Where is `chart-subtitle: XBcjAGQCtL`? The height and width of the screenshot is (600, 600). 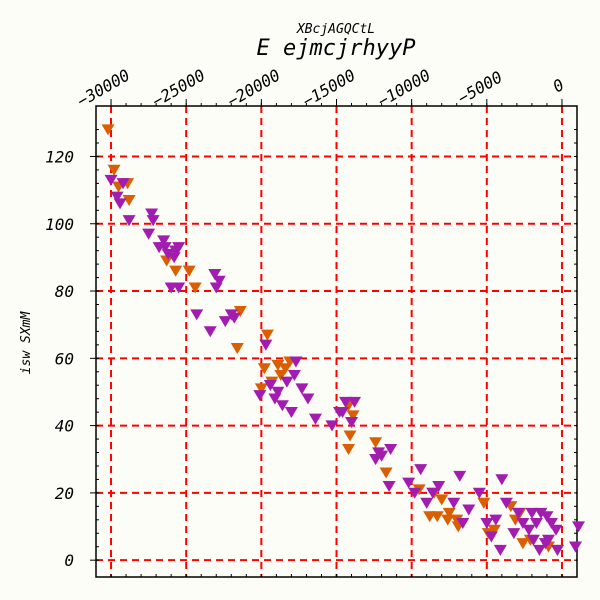
chart-subtitle: XBcjAGQCtL is located at coordinates (335, 29).